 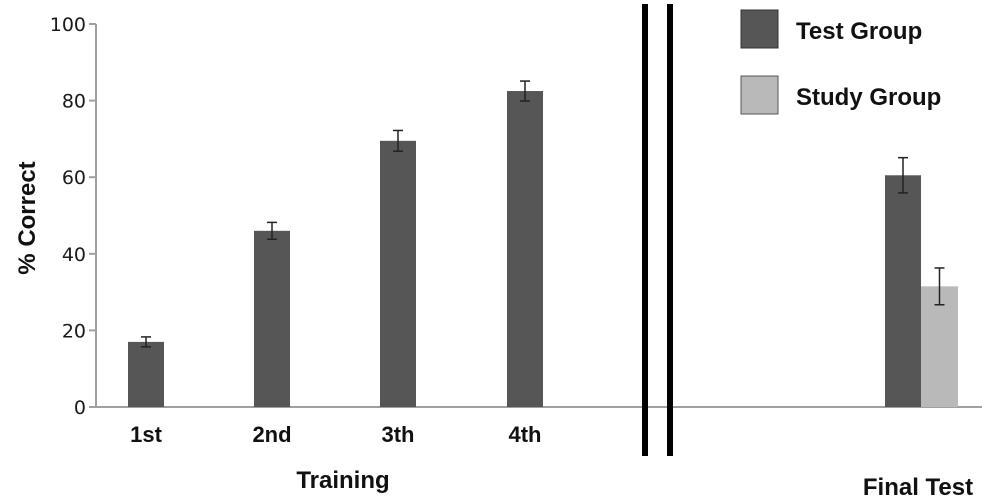 What do you see at coordinates (759, 95) in the screenshot?
I see `legend-swatch-study-group` at bounding box center [759, 95].